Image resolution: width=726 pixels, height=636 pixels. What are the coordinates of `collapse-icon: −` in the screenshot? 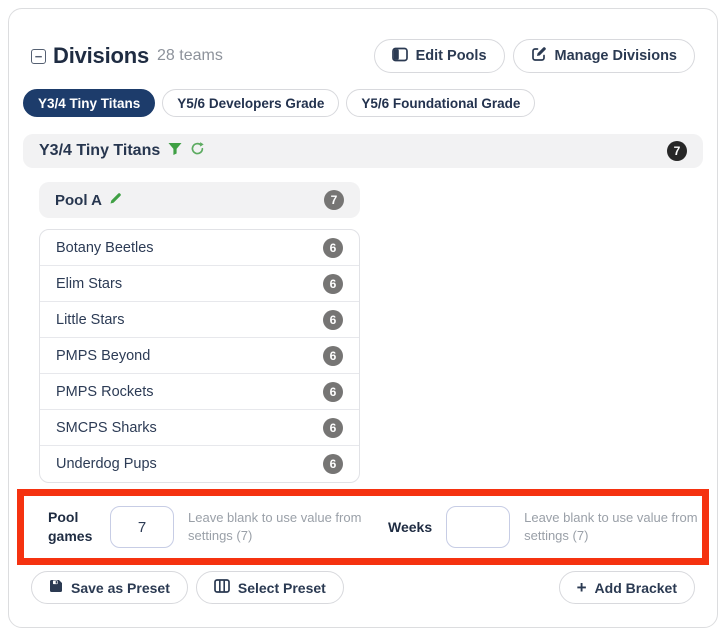 It's located at (38, 56).